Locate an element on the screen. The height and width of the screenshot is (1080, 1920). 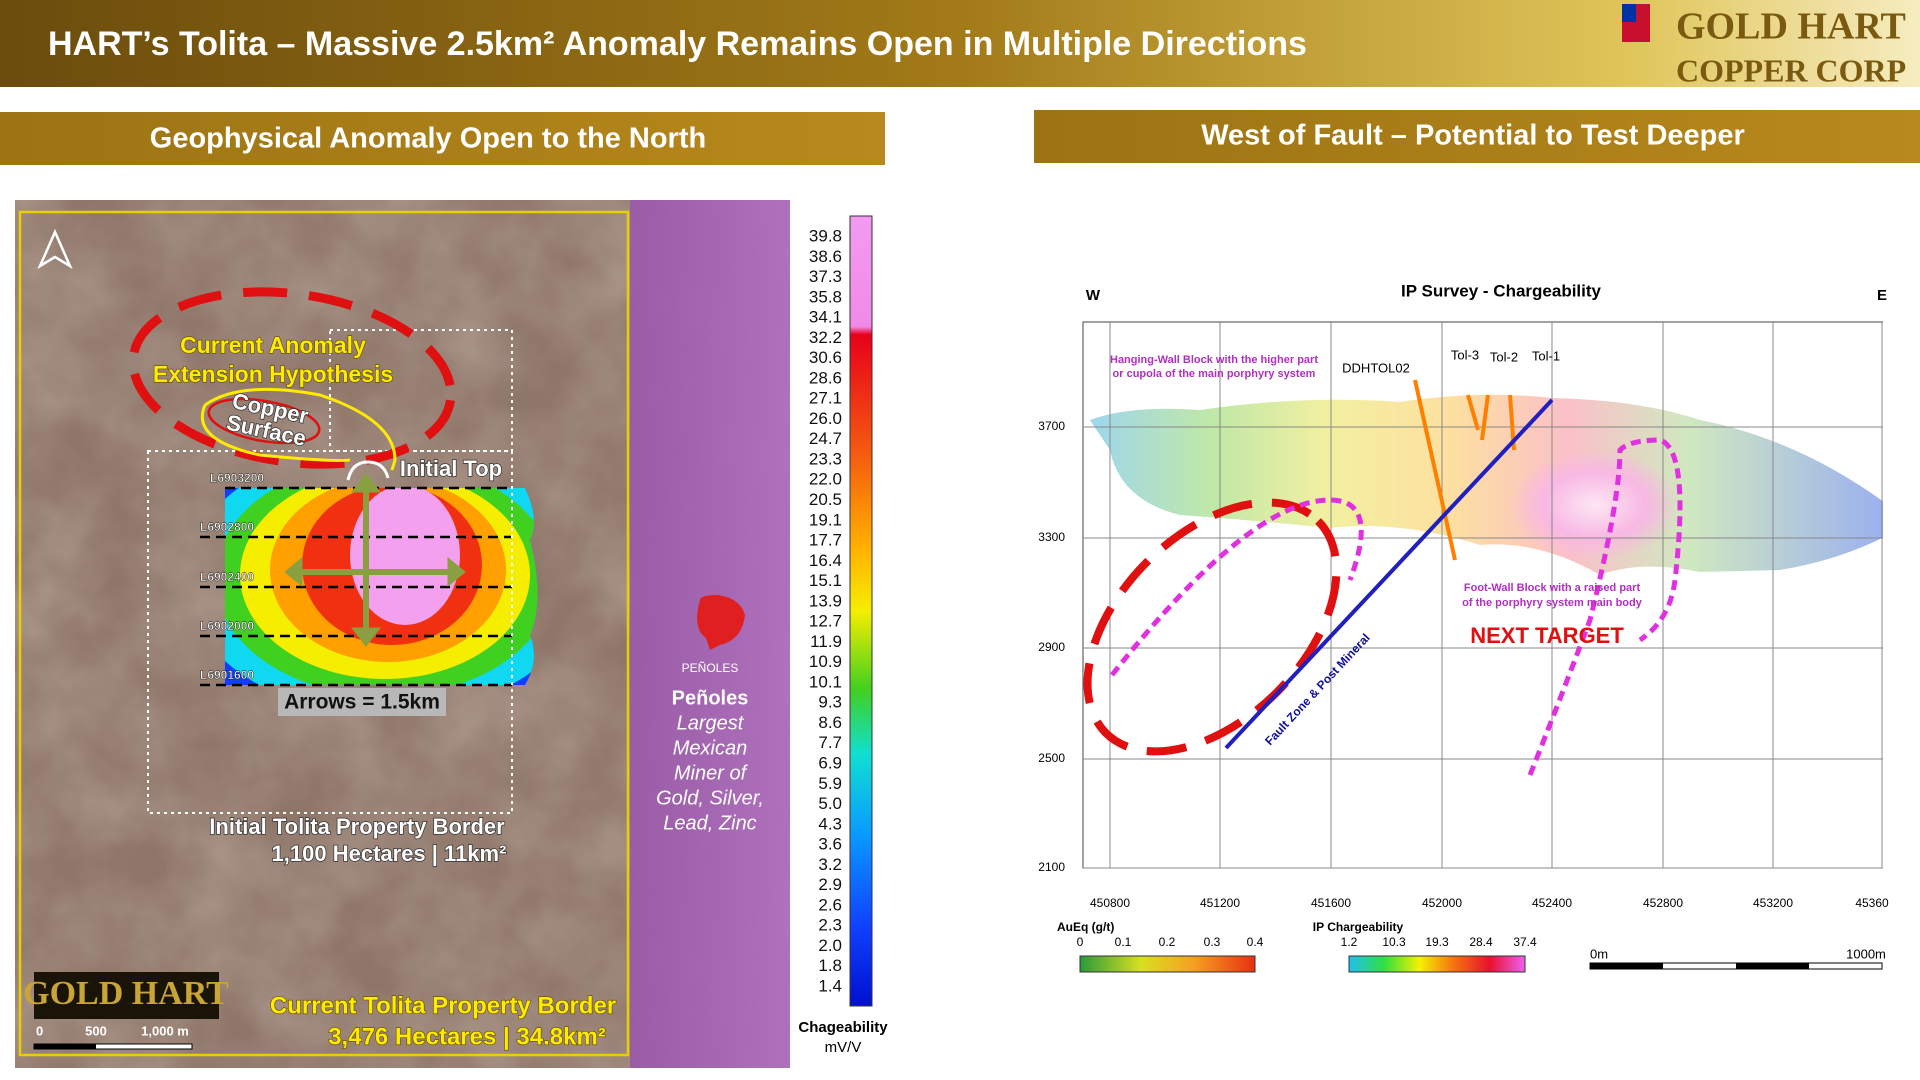
colorbar-label: 2.9 is located at coordinates (830, 884).